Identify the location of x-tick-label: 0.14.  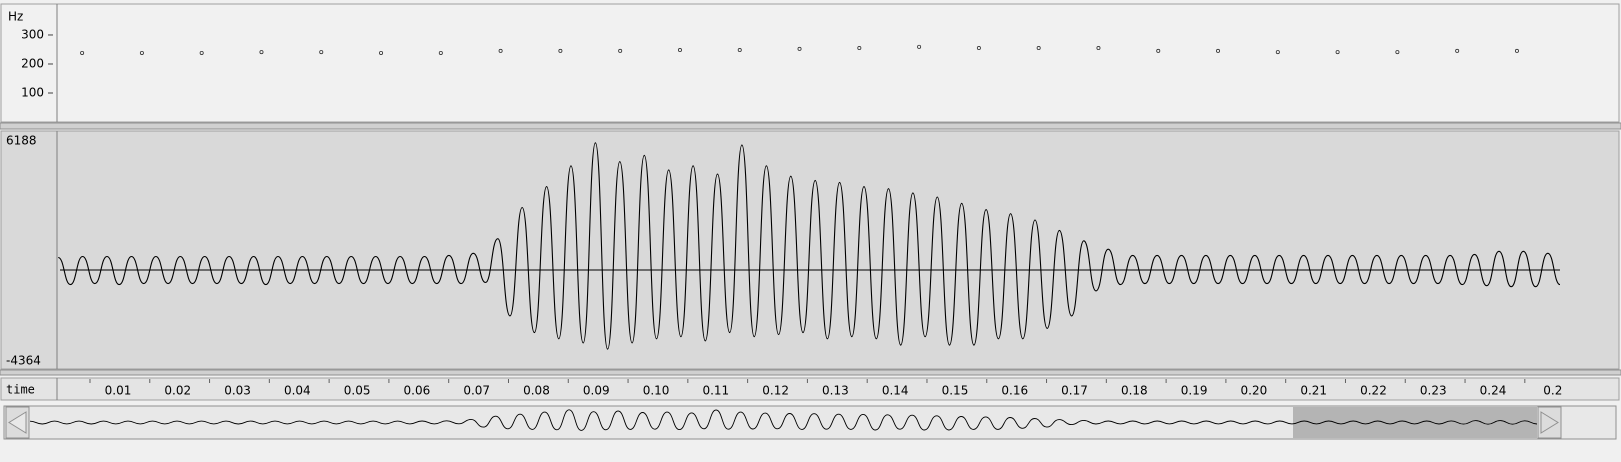
(895, 391).